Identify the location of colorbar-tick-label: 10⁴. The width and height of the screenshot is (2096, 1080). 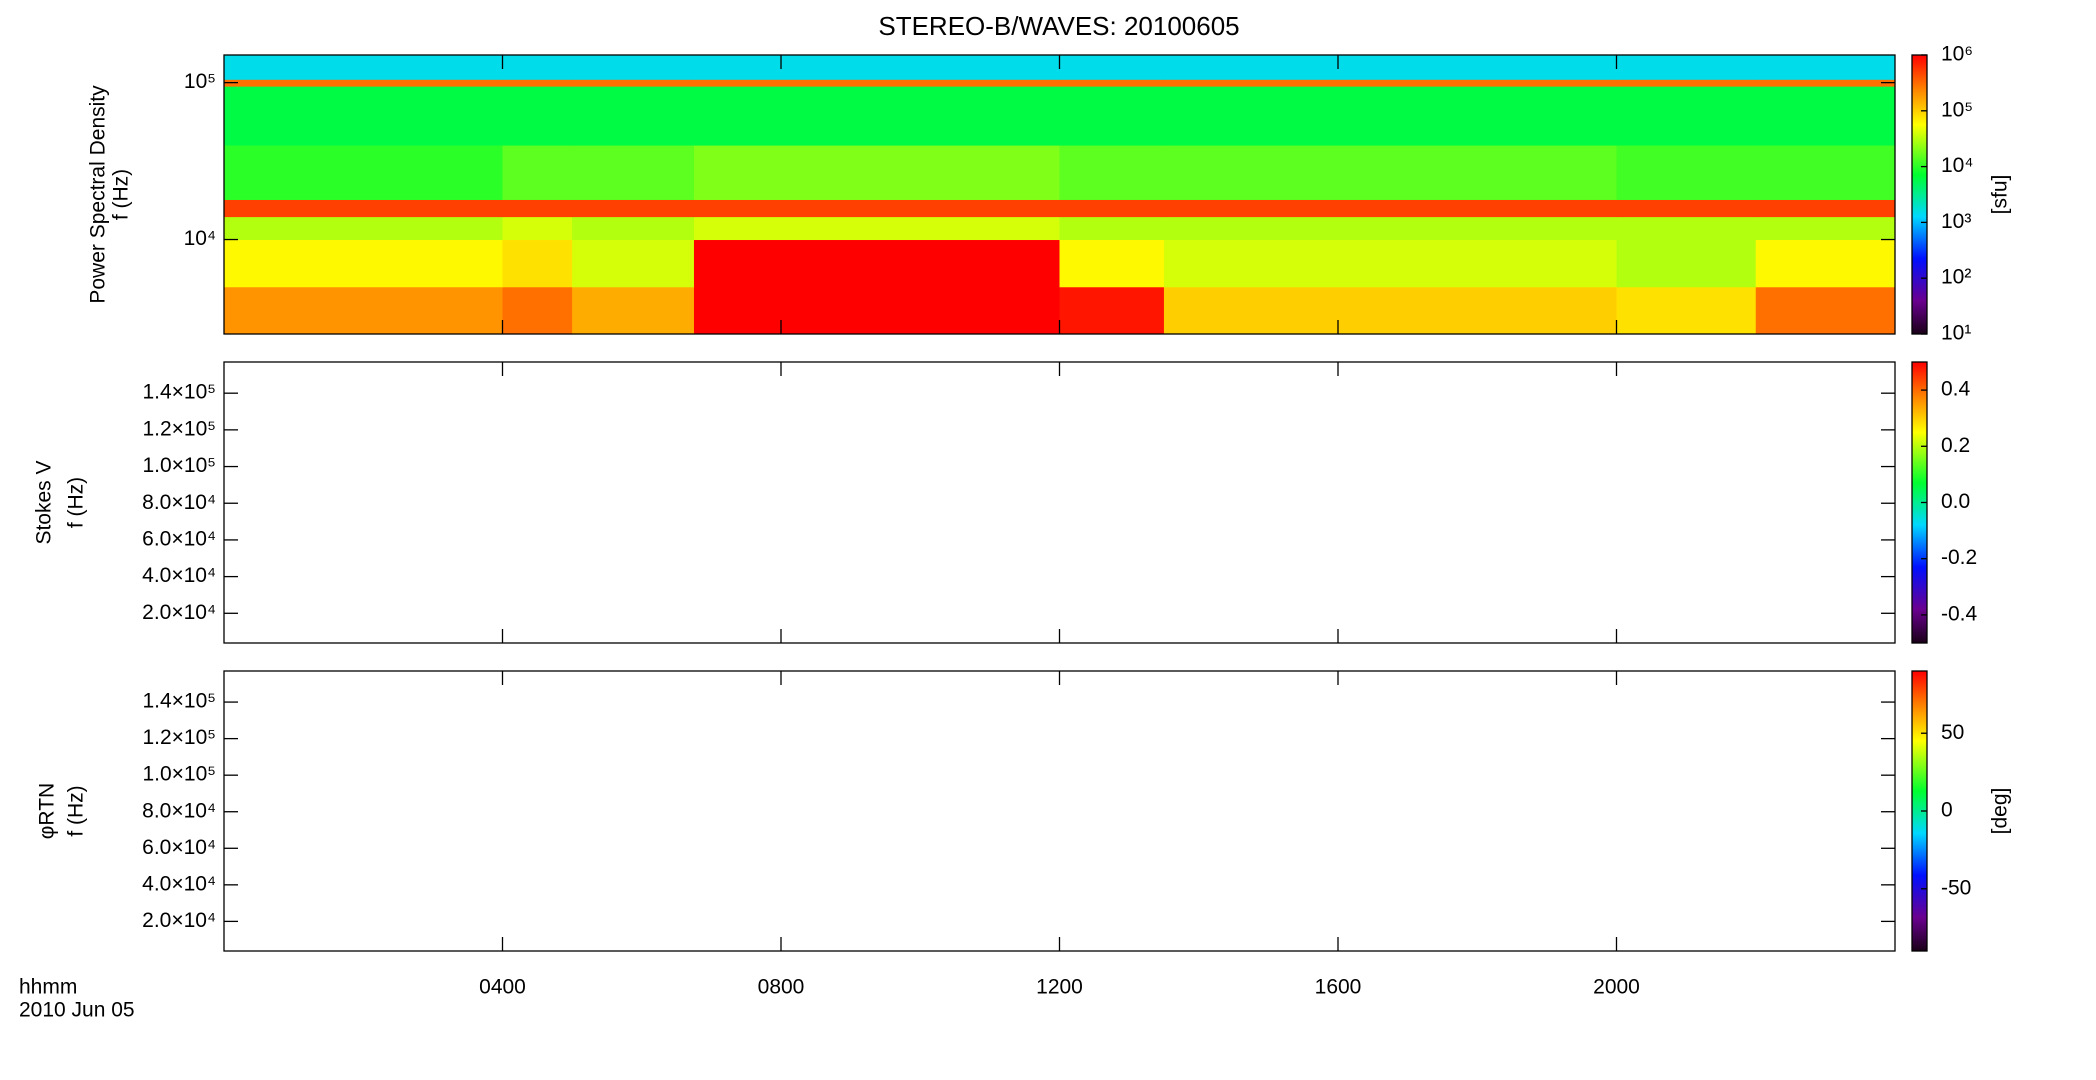
(1957, 165).